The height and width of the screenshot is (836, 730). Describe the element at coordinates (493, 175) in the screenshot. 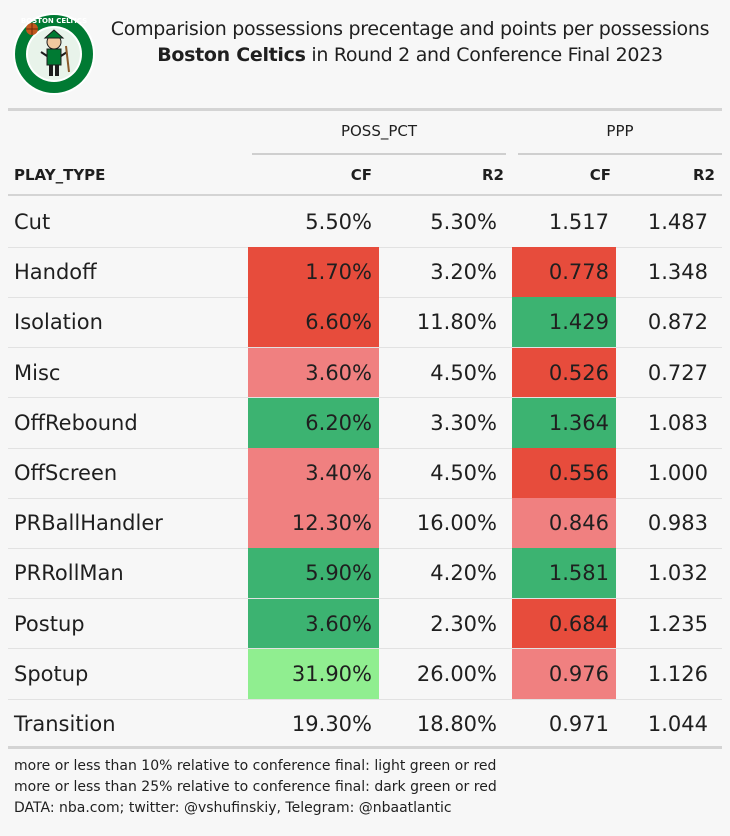

I see `col-header-poss-r2: R2` at that location.